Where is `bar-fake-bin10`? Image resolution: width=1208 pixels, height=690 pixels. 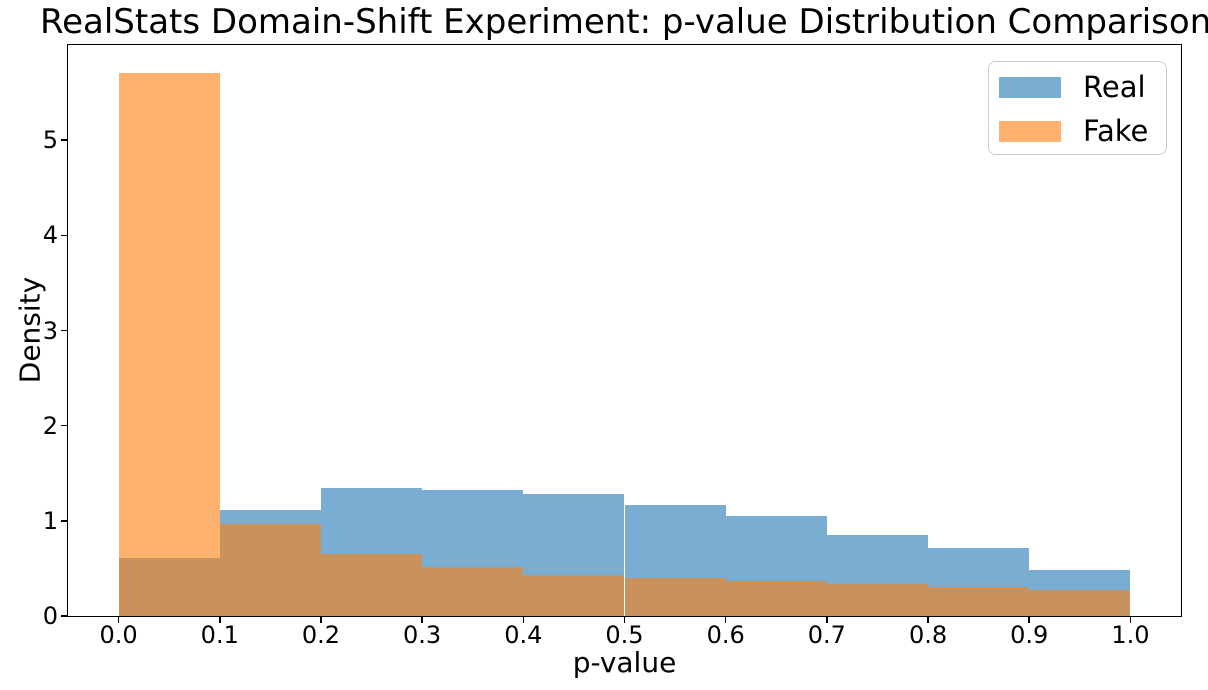
bar-fake-bin10 is located at coordinates (1080, 603).